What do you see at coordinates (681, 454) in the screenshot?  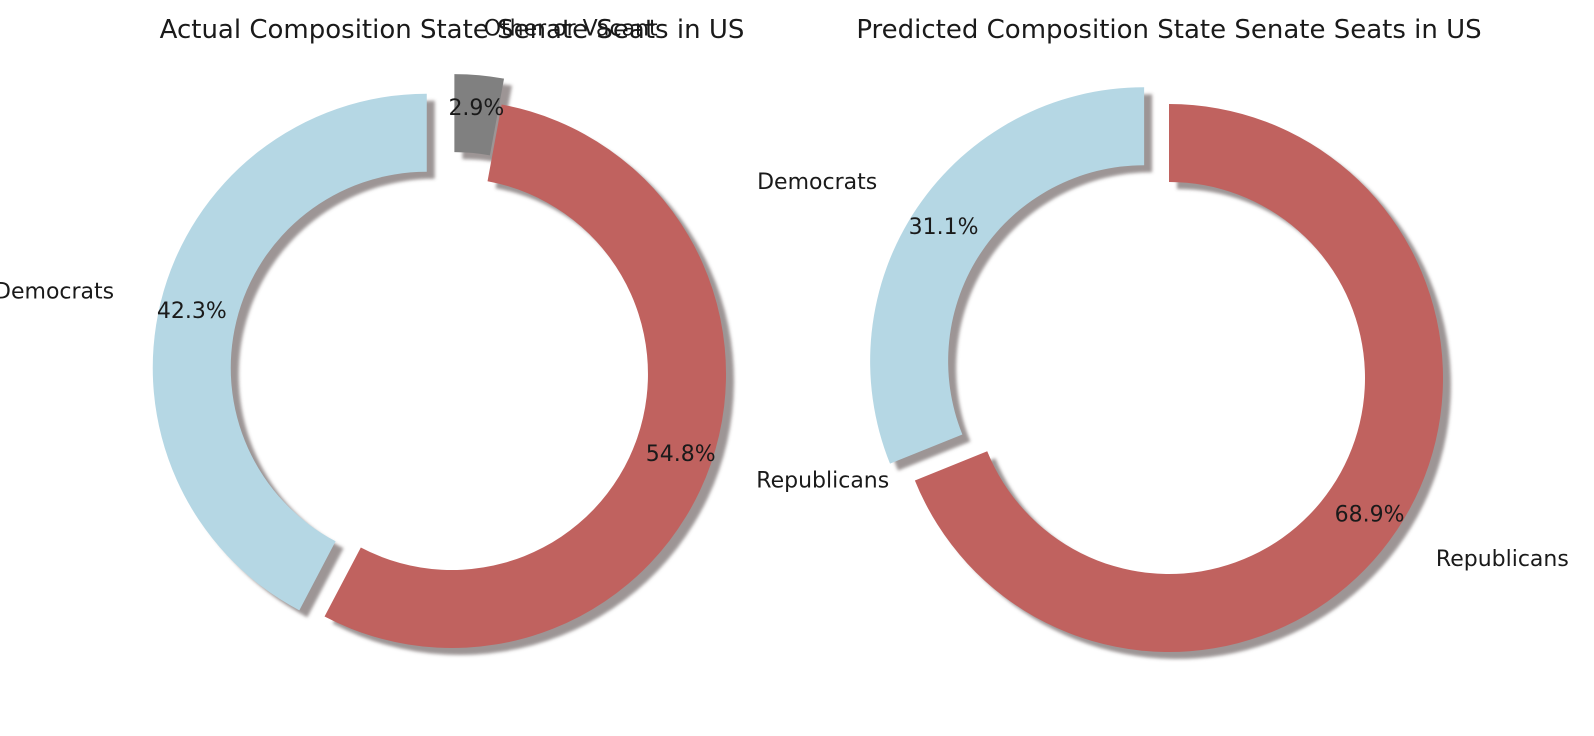 I see `pct-label-republicans: 54.8%` at bounding box center [681, 454].